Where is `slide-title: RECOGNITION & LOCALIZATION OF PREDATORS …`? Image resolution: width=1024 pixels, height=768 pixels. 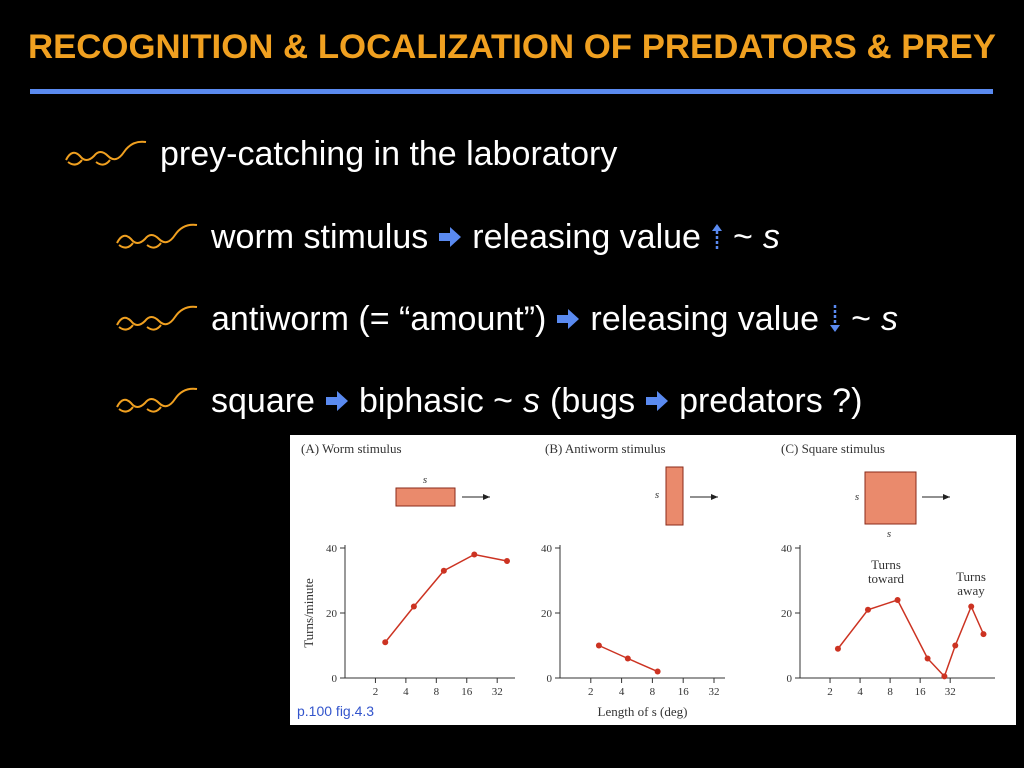 slide-title: RECOGNITION & LOCALIZATION OF PREDATORS … is located at coordinates (512, 47).